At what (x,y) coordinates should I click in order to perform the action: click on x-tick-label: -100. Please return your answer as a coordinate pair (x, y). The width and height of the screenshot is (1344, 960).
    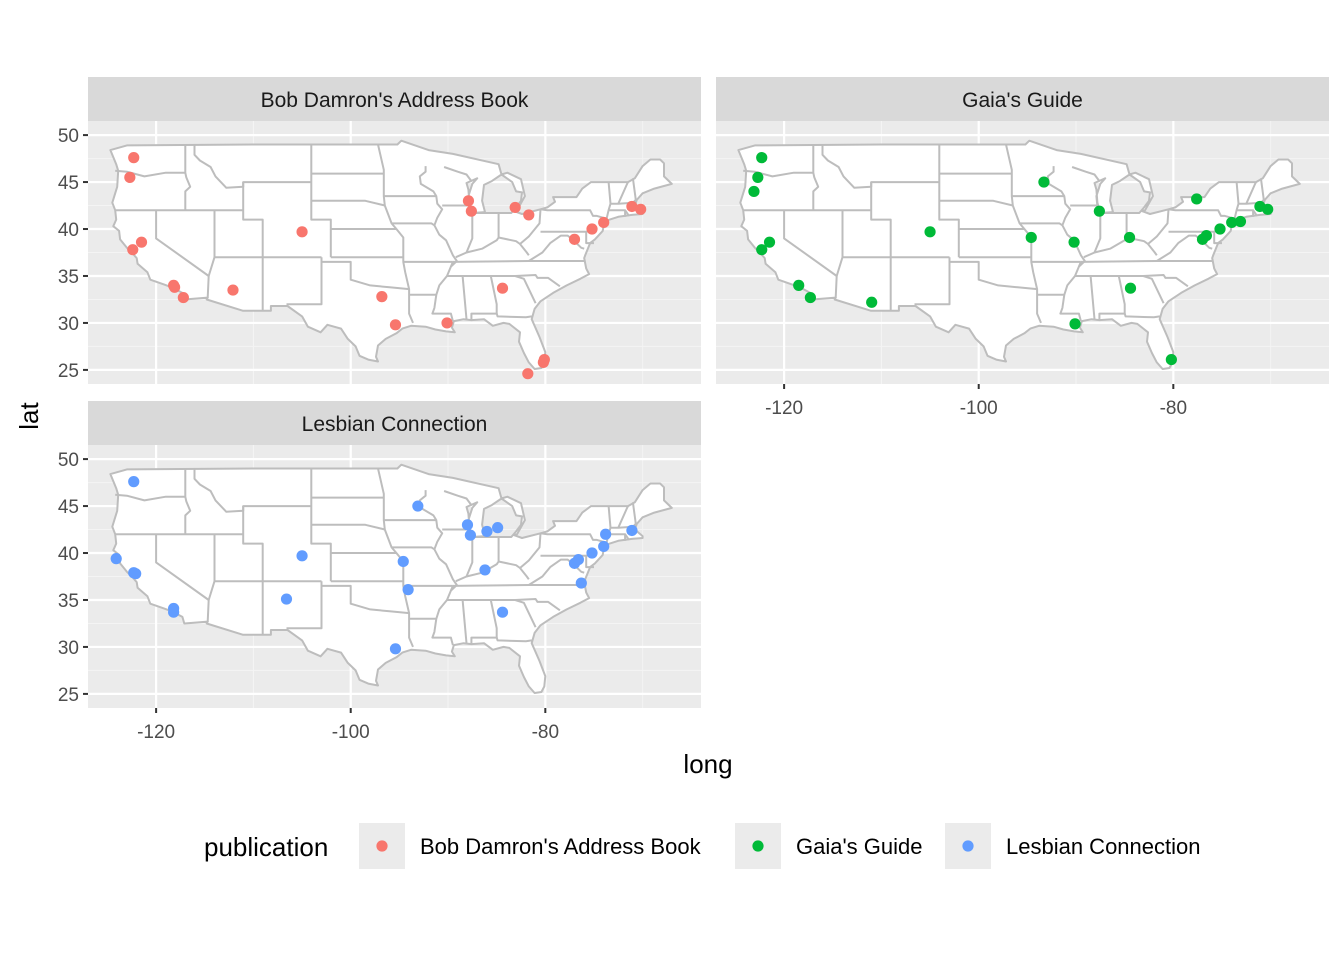
    Looking at the image, I should click on (979, 408).